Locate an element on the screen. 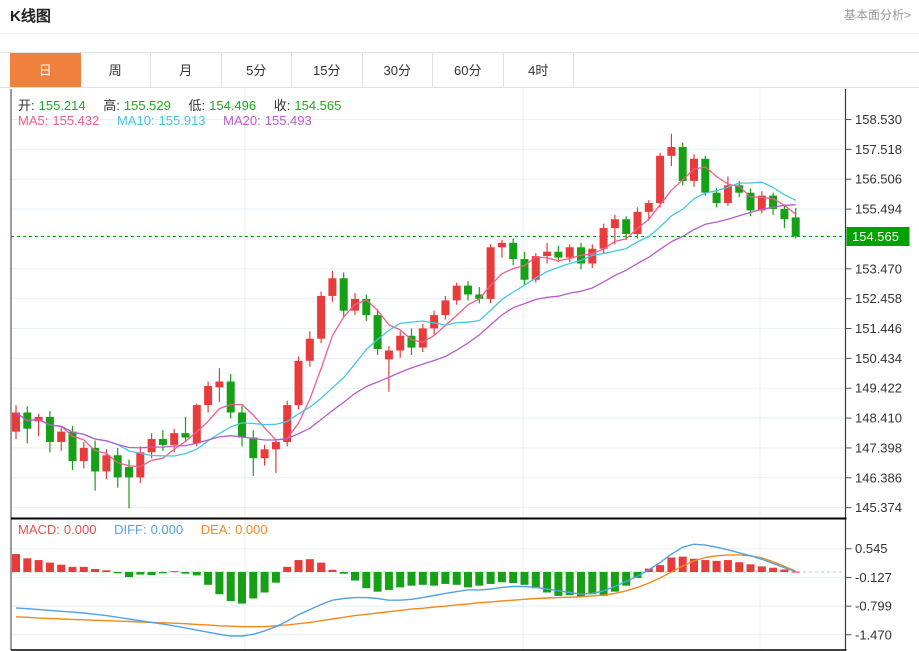  macd-axis-label: 0.545 is located at coordinates (871, 548).